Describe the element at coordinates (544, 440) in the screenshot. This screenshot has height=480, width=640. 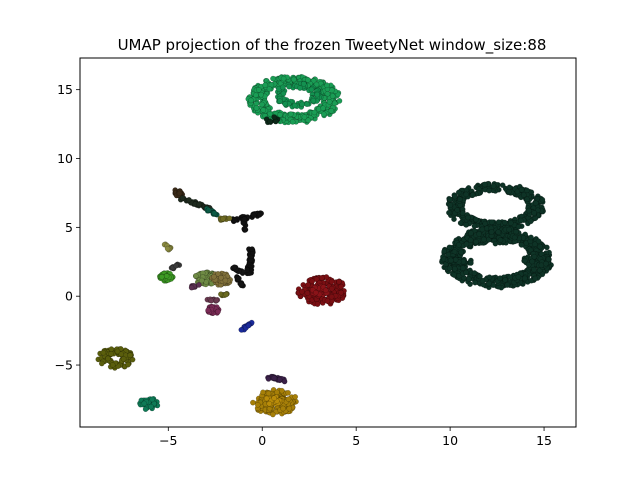
I see `x-tick-label: 15` at that location.